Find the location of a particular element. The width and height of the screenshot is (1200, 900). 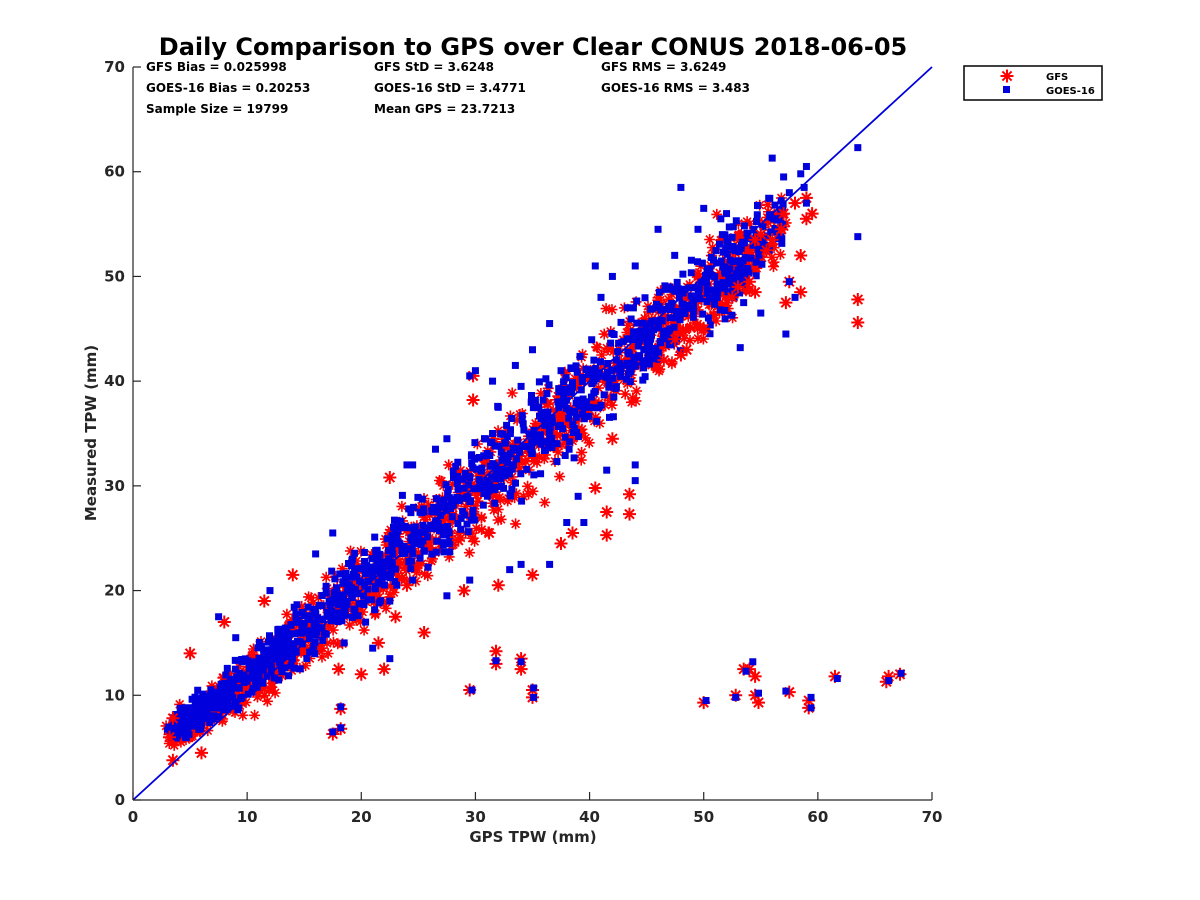

x-tick-label: 0 is located at coordinates (133, 817).